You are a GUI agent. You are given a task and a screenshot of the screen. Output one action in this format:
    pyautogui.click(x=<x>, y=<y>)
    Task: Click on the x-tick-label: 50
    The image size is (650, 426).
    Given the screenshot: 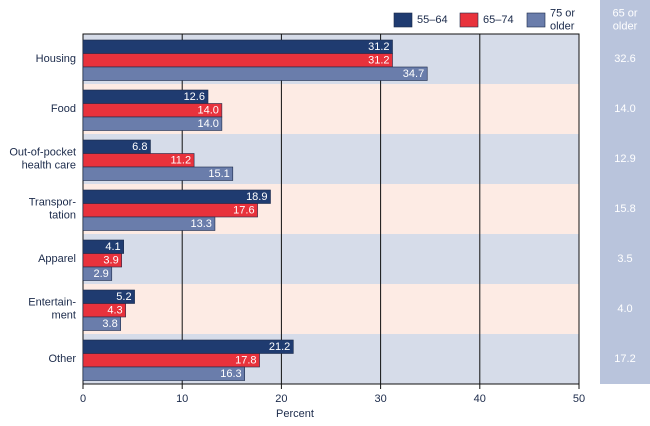 What is the action you would take?
    pyautogui.click(x=579, y=399)
    